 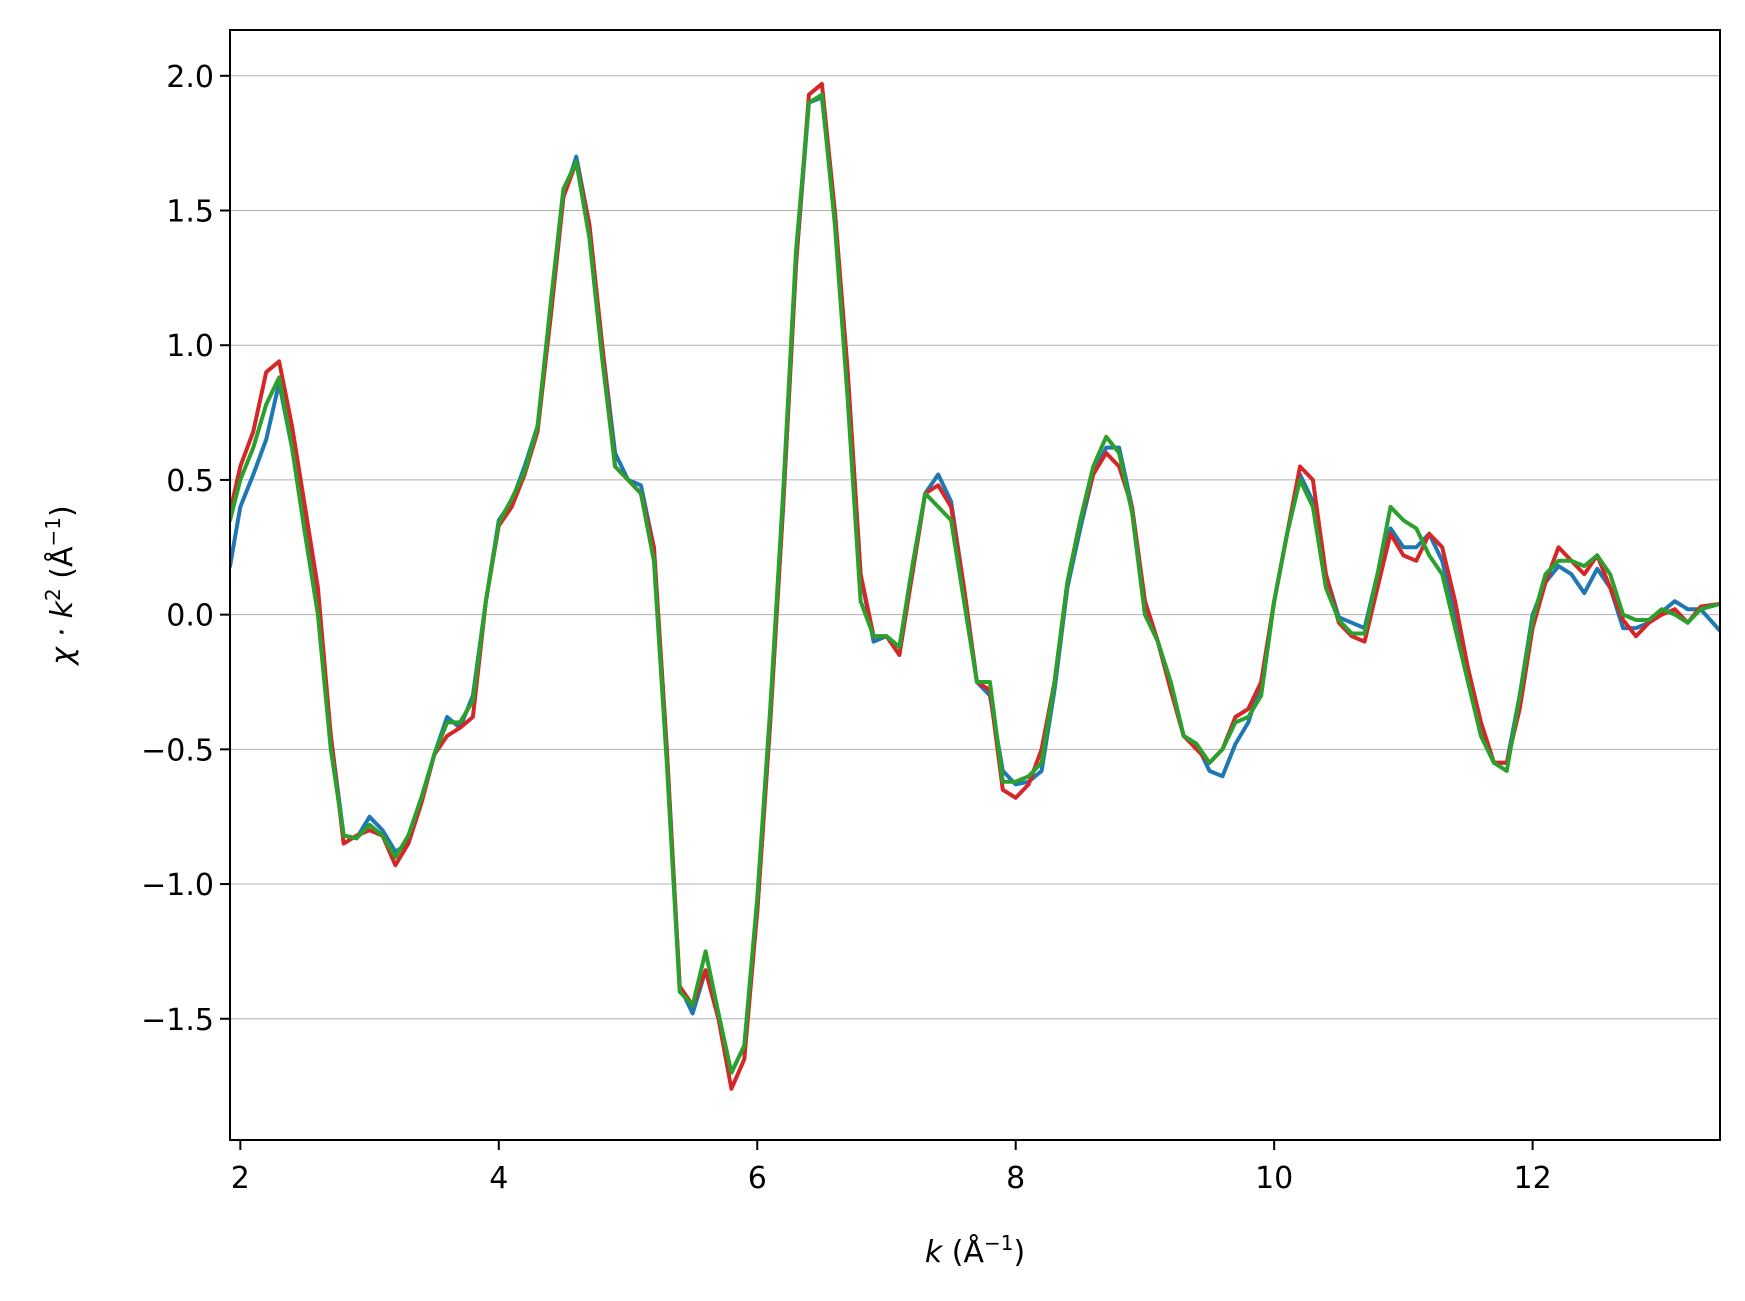 I want to click on x-tick-label: 8, so click(x=1015, y=1178).